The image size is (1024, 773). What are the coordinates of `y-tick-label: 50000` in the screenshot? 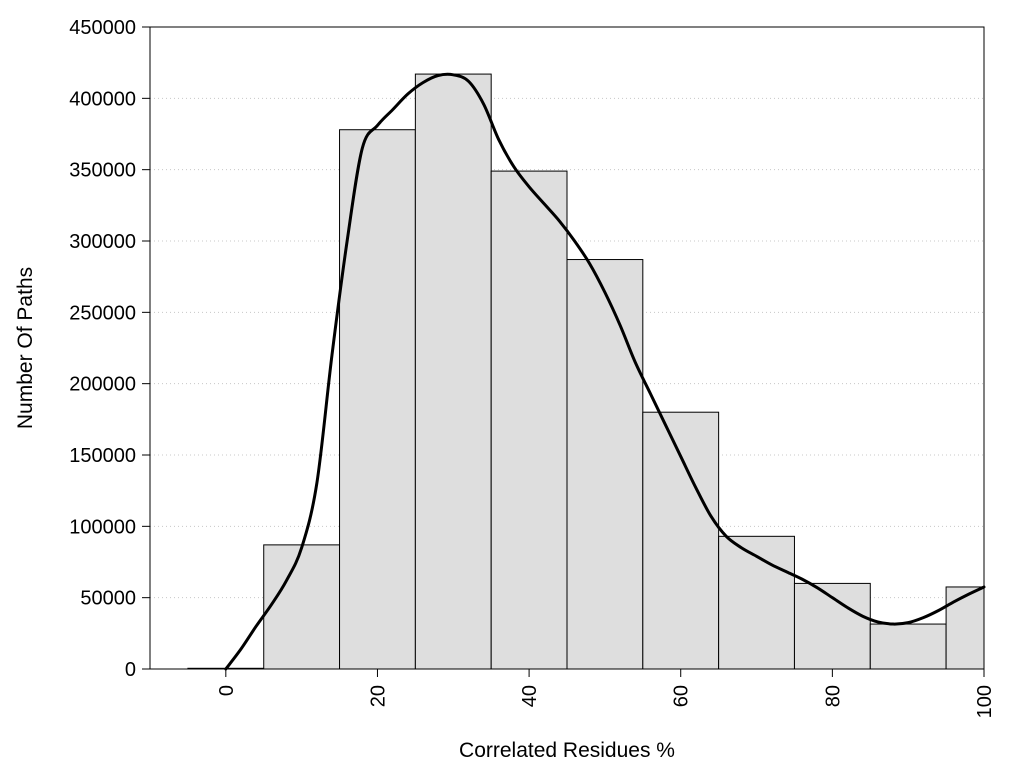 It's located at (108, 599).